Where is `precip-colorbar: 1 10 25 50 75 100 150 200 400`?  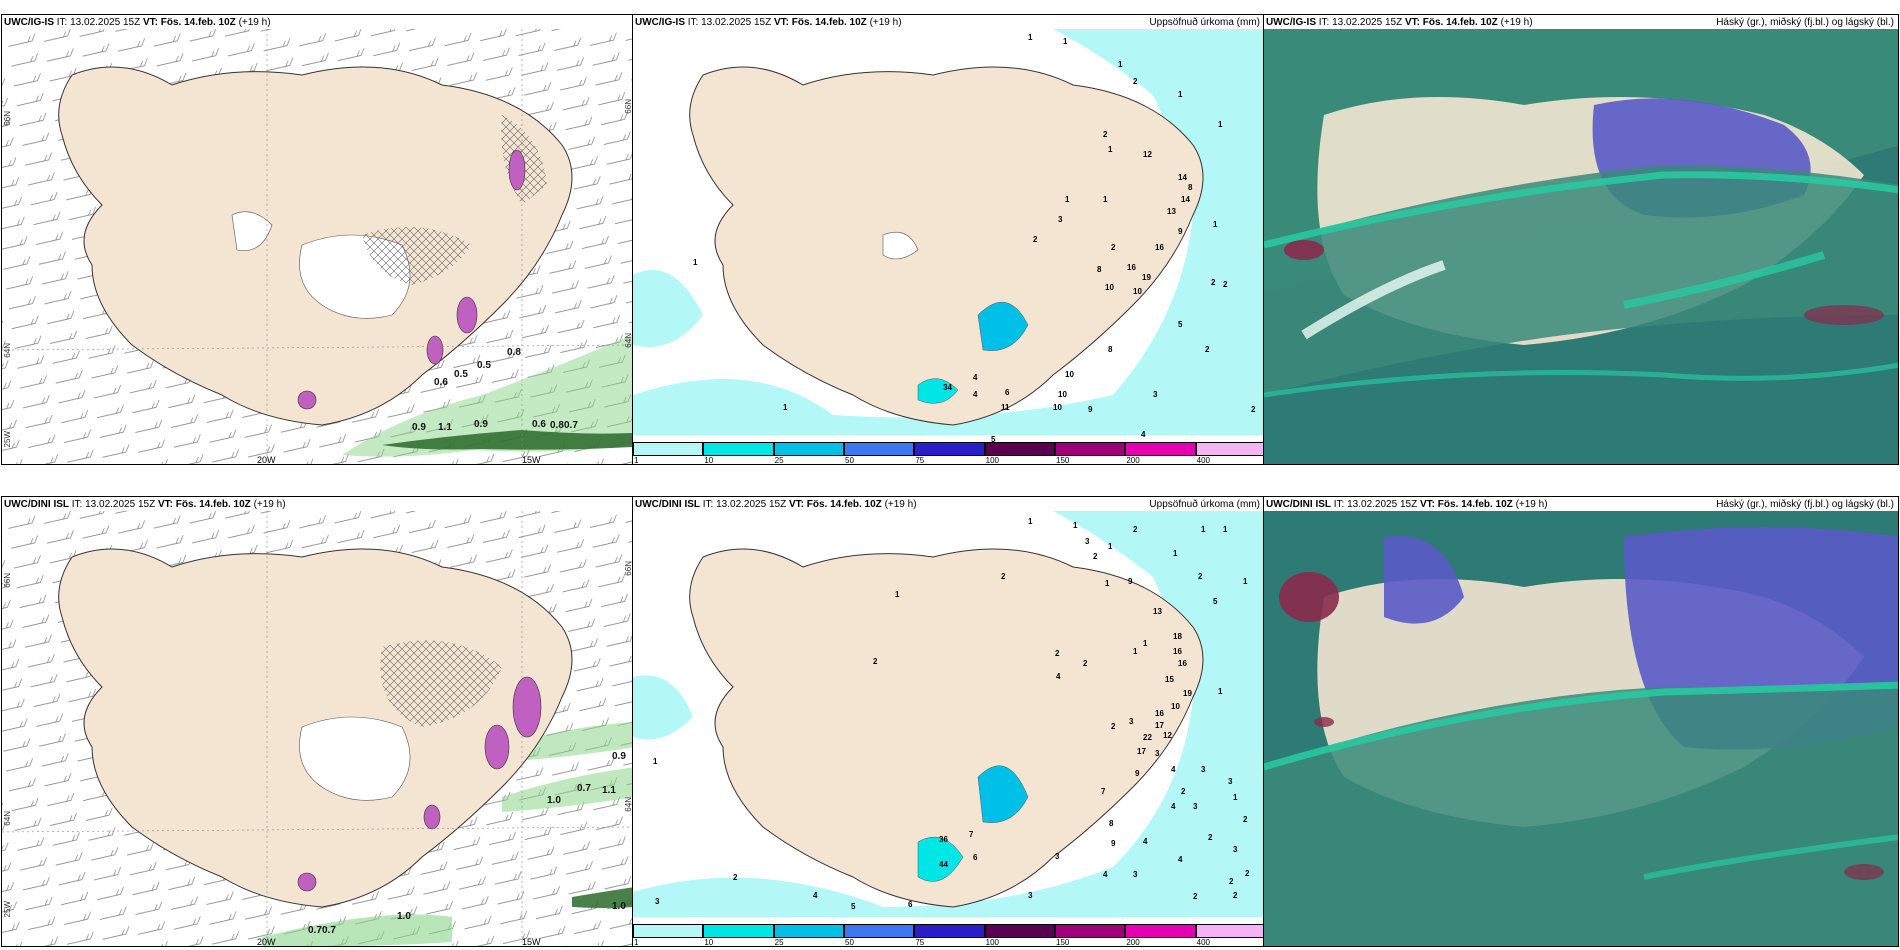 precip-colorbar: 1 10 25 50 75 100 150 200 400 is located at coordinates (948, 451).